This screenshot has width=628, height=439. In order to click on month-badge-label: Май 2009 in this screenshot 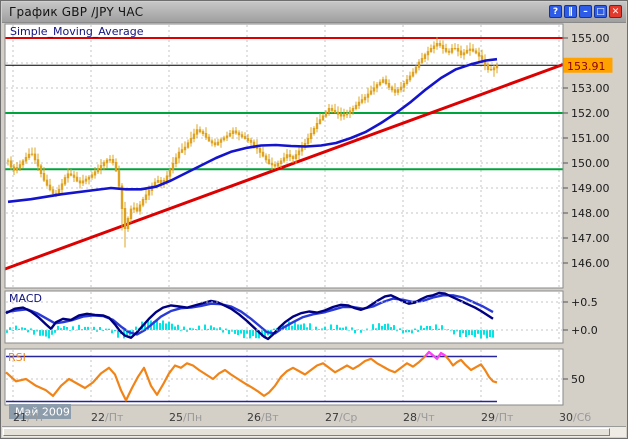, I will do `click(42, 412)`.